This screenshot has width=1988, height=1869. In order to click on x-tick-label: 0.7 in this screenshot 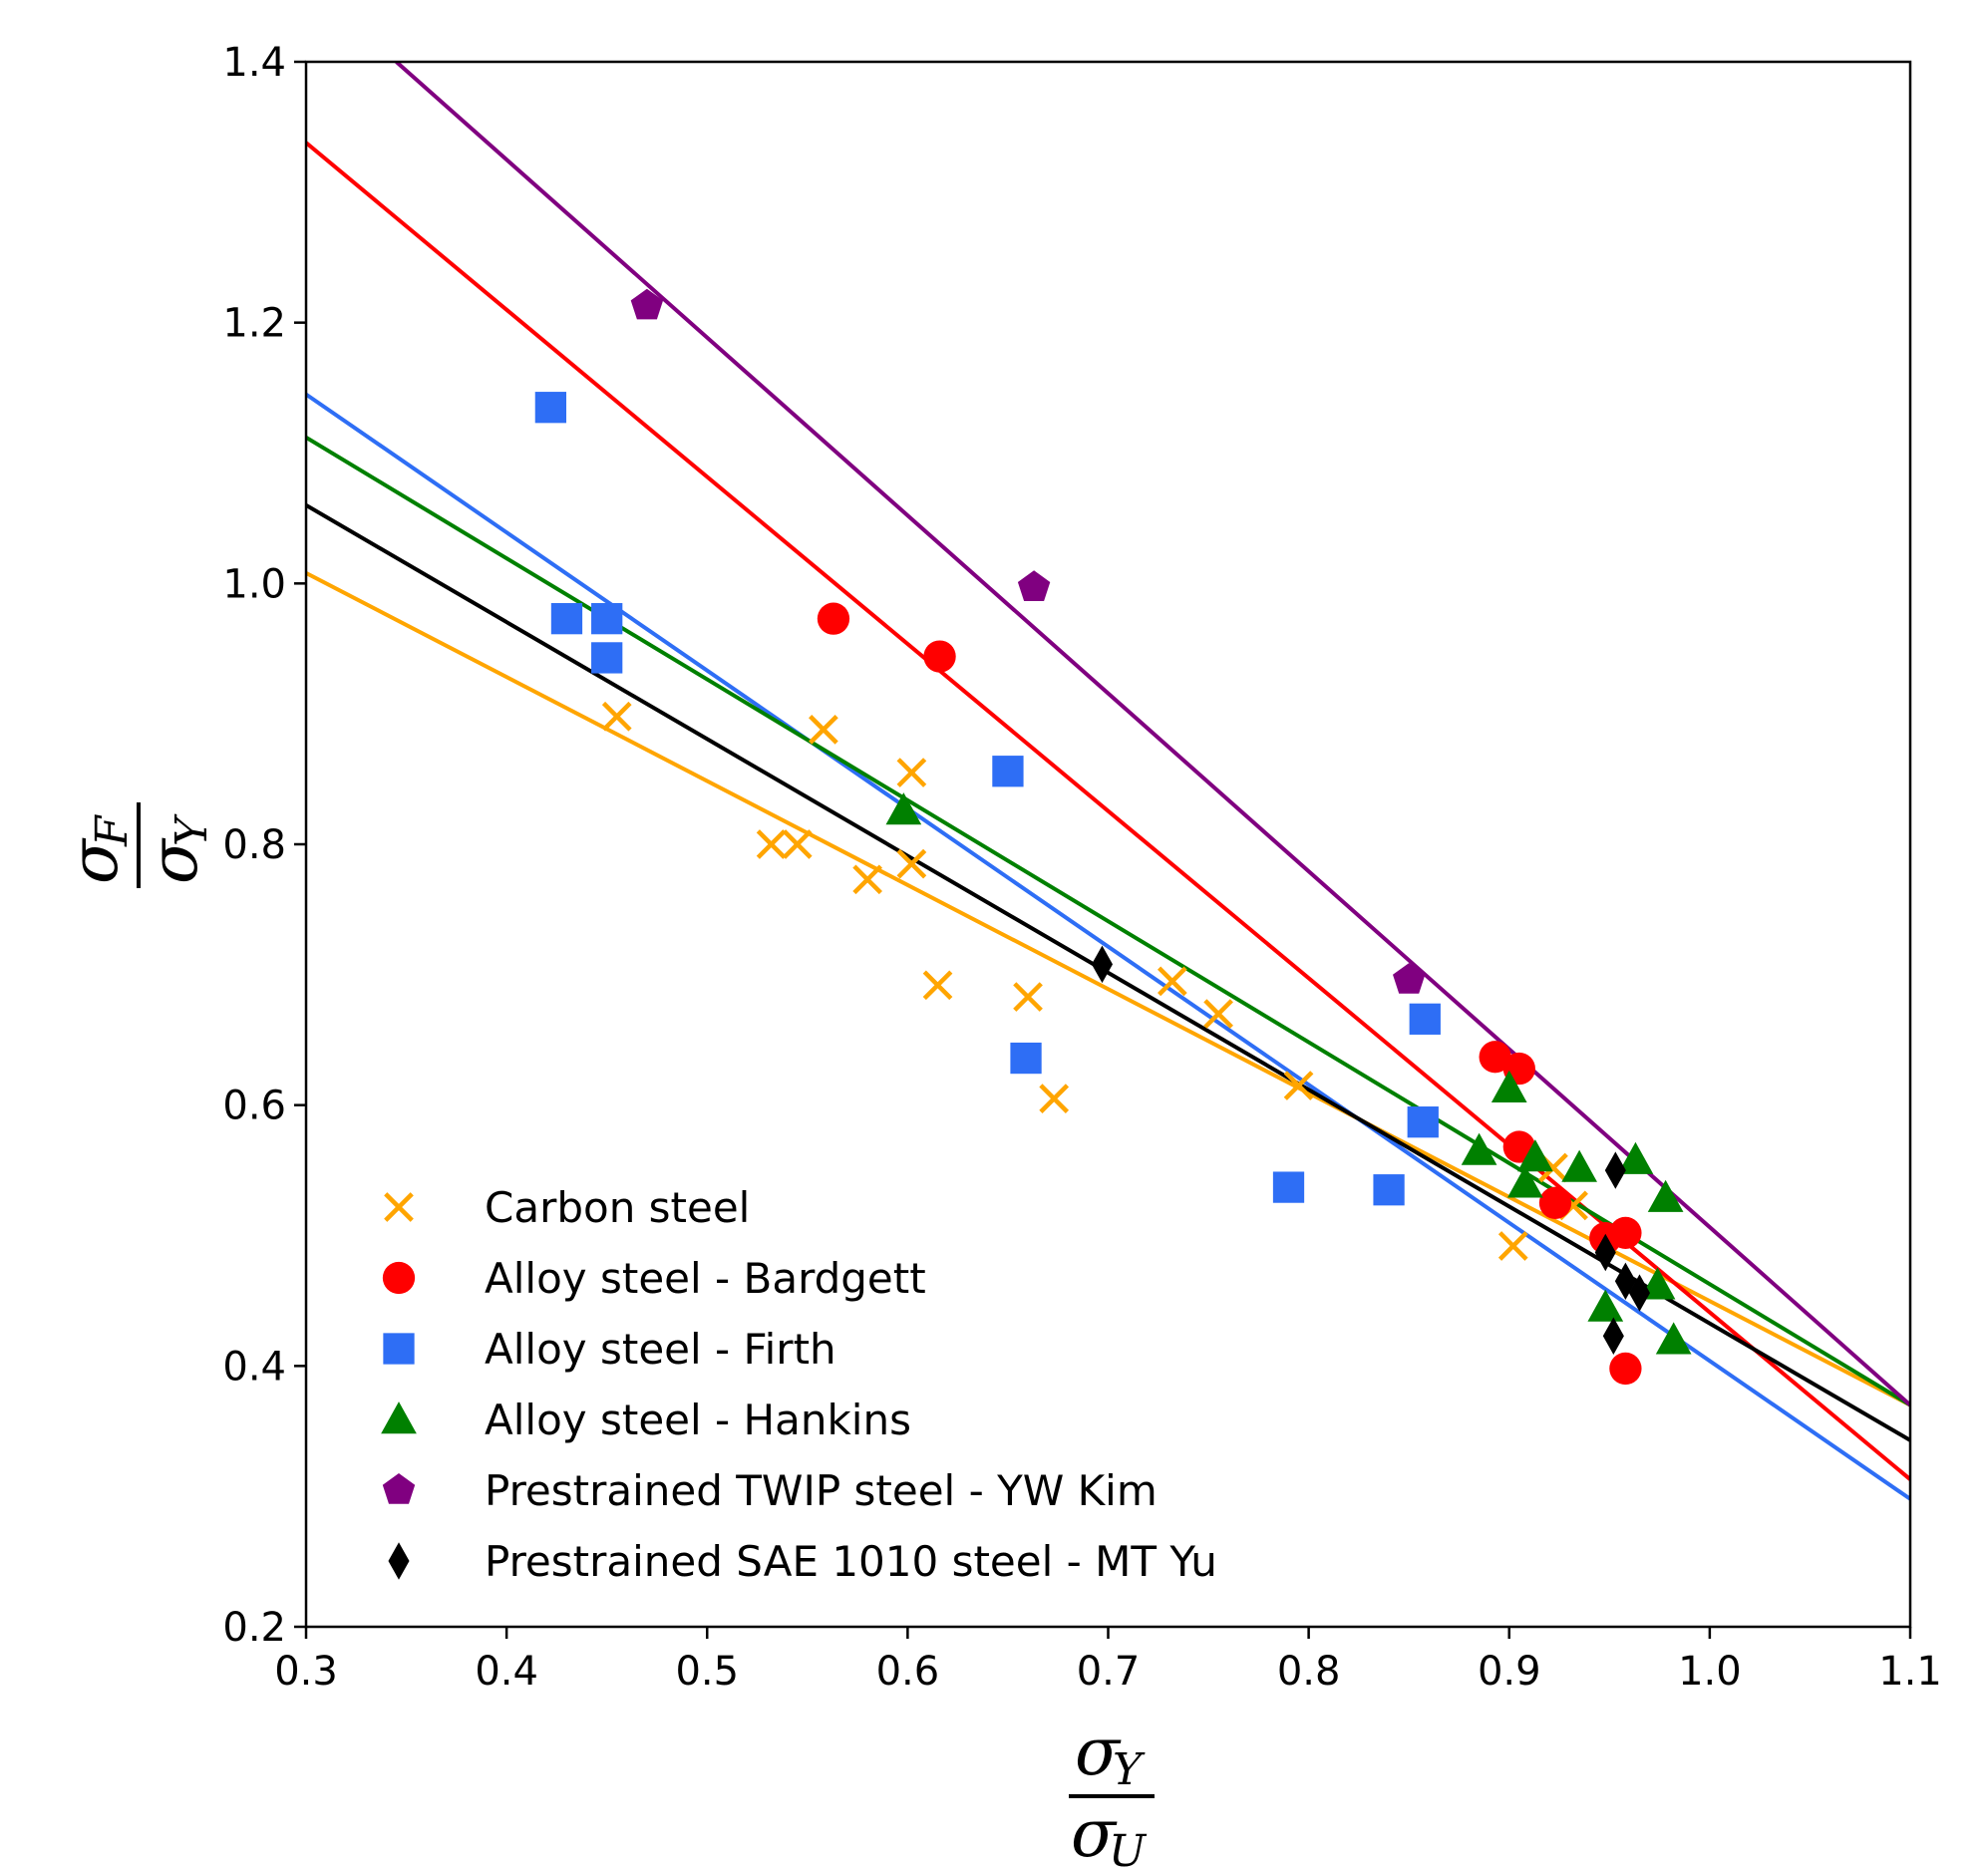, I will do `click(1109, 1672)`.